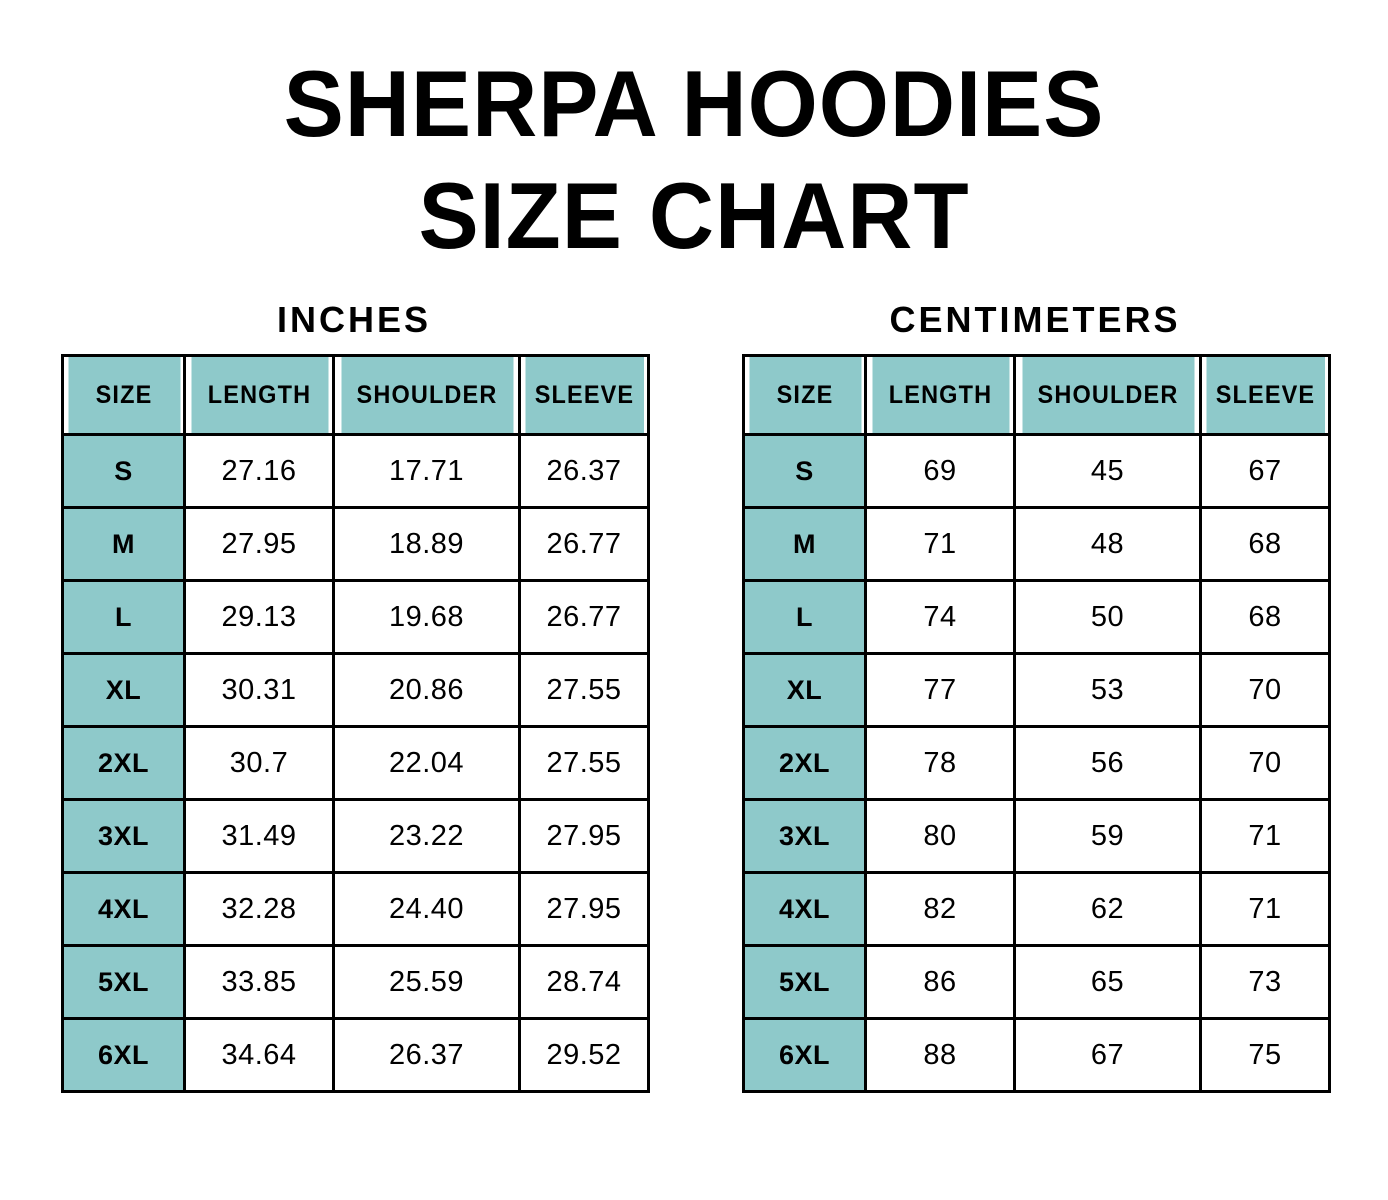 The image size is (1388, 1200). I want to click on measurement-cell: 67, so click(1265, 471).